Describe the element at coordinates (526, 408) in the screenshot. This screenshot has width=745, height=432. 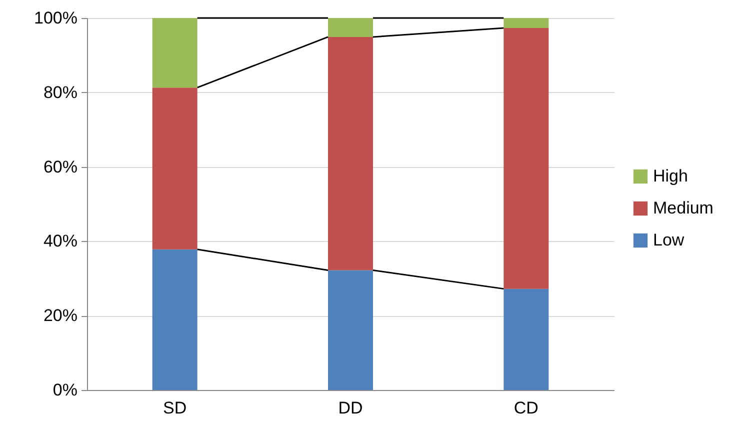
I see `x-tick-label: CD` at that location.